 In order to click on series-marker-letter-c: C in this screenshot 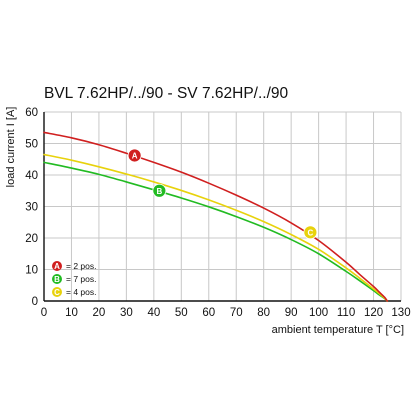, I will do `click(310, 232)`.